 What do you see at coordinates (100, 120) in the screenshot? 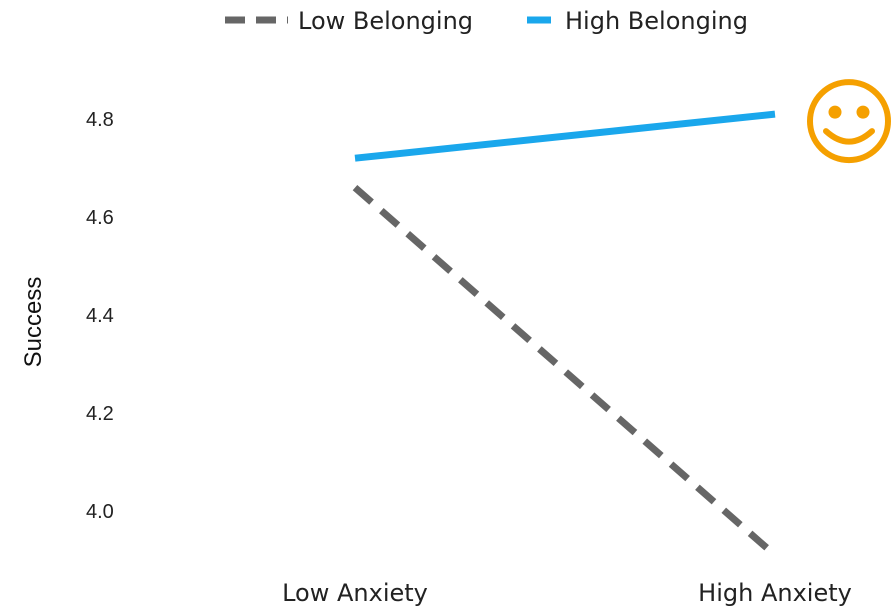
I see `y-tick-label: 4.8` at bounding box center [100, 120].